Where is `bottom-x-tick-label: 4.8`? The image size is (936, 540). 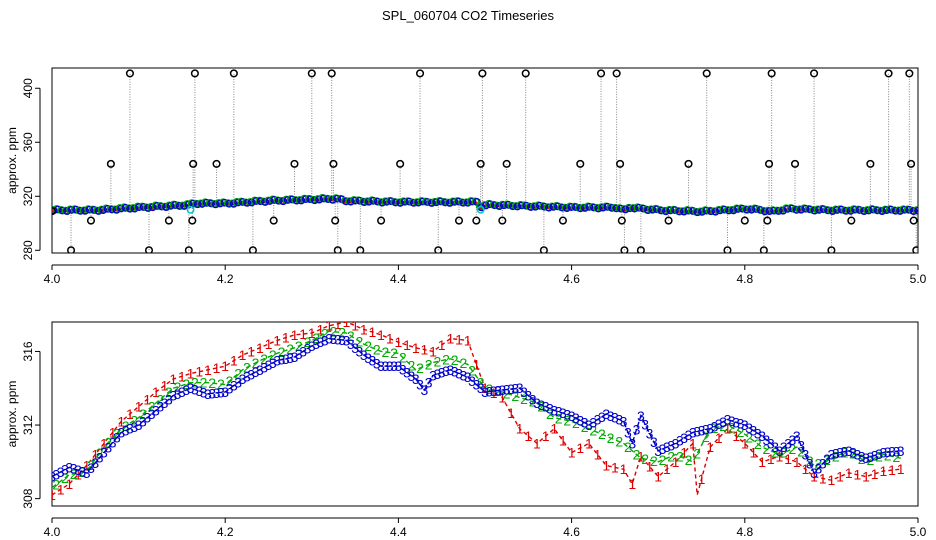 bottom-x-tick-label: 4.8 is located at coordinates (744, 532).